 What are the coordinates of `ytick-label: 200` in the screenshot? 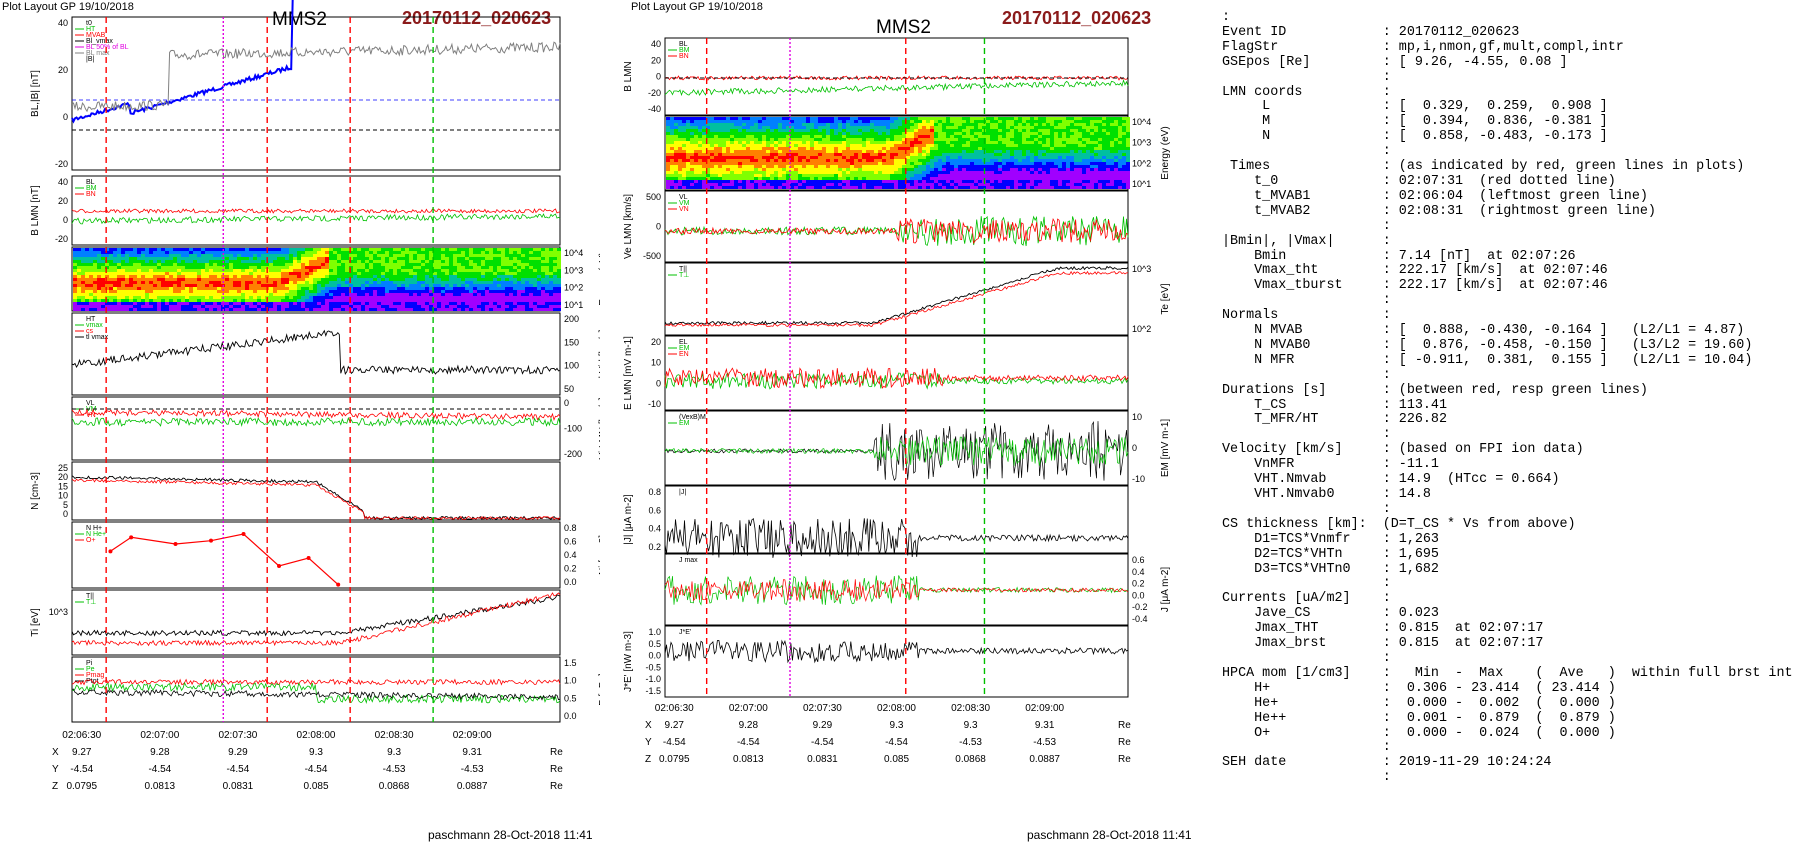 It's located at (571, 319).